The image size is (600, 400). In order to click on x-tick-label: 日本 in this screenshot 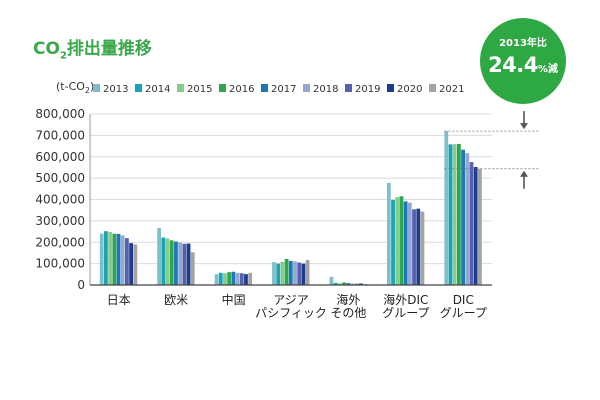, I will do `click(119, 300)`.